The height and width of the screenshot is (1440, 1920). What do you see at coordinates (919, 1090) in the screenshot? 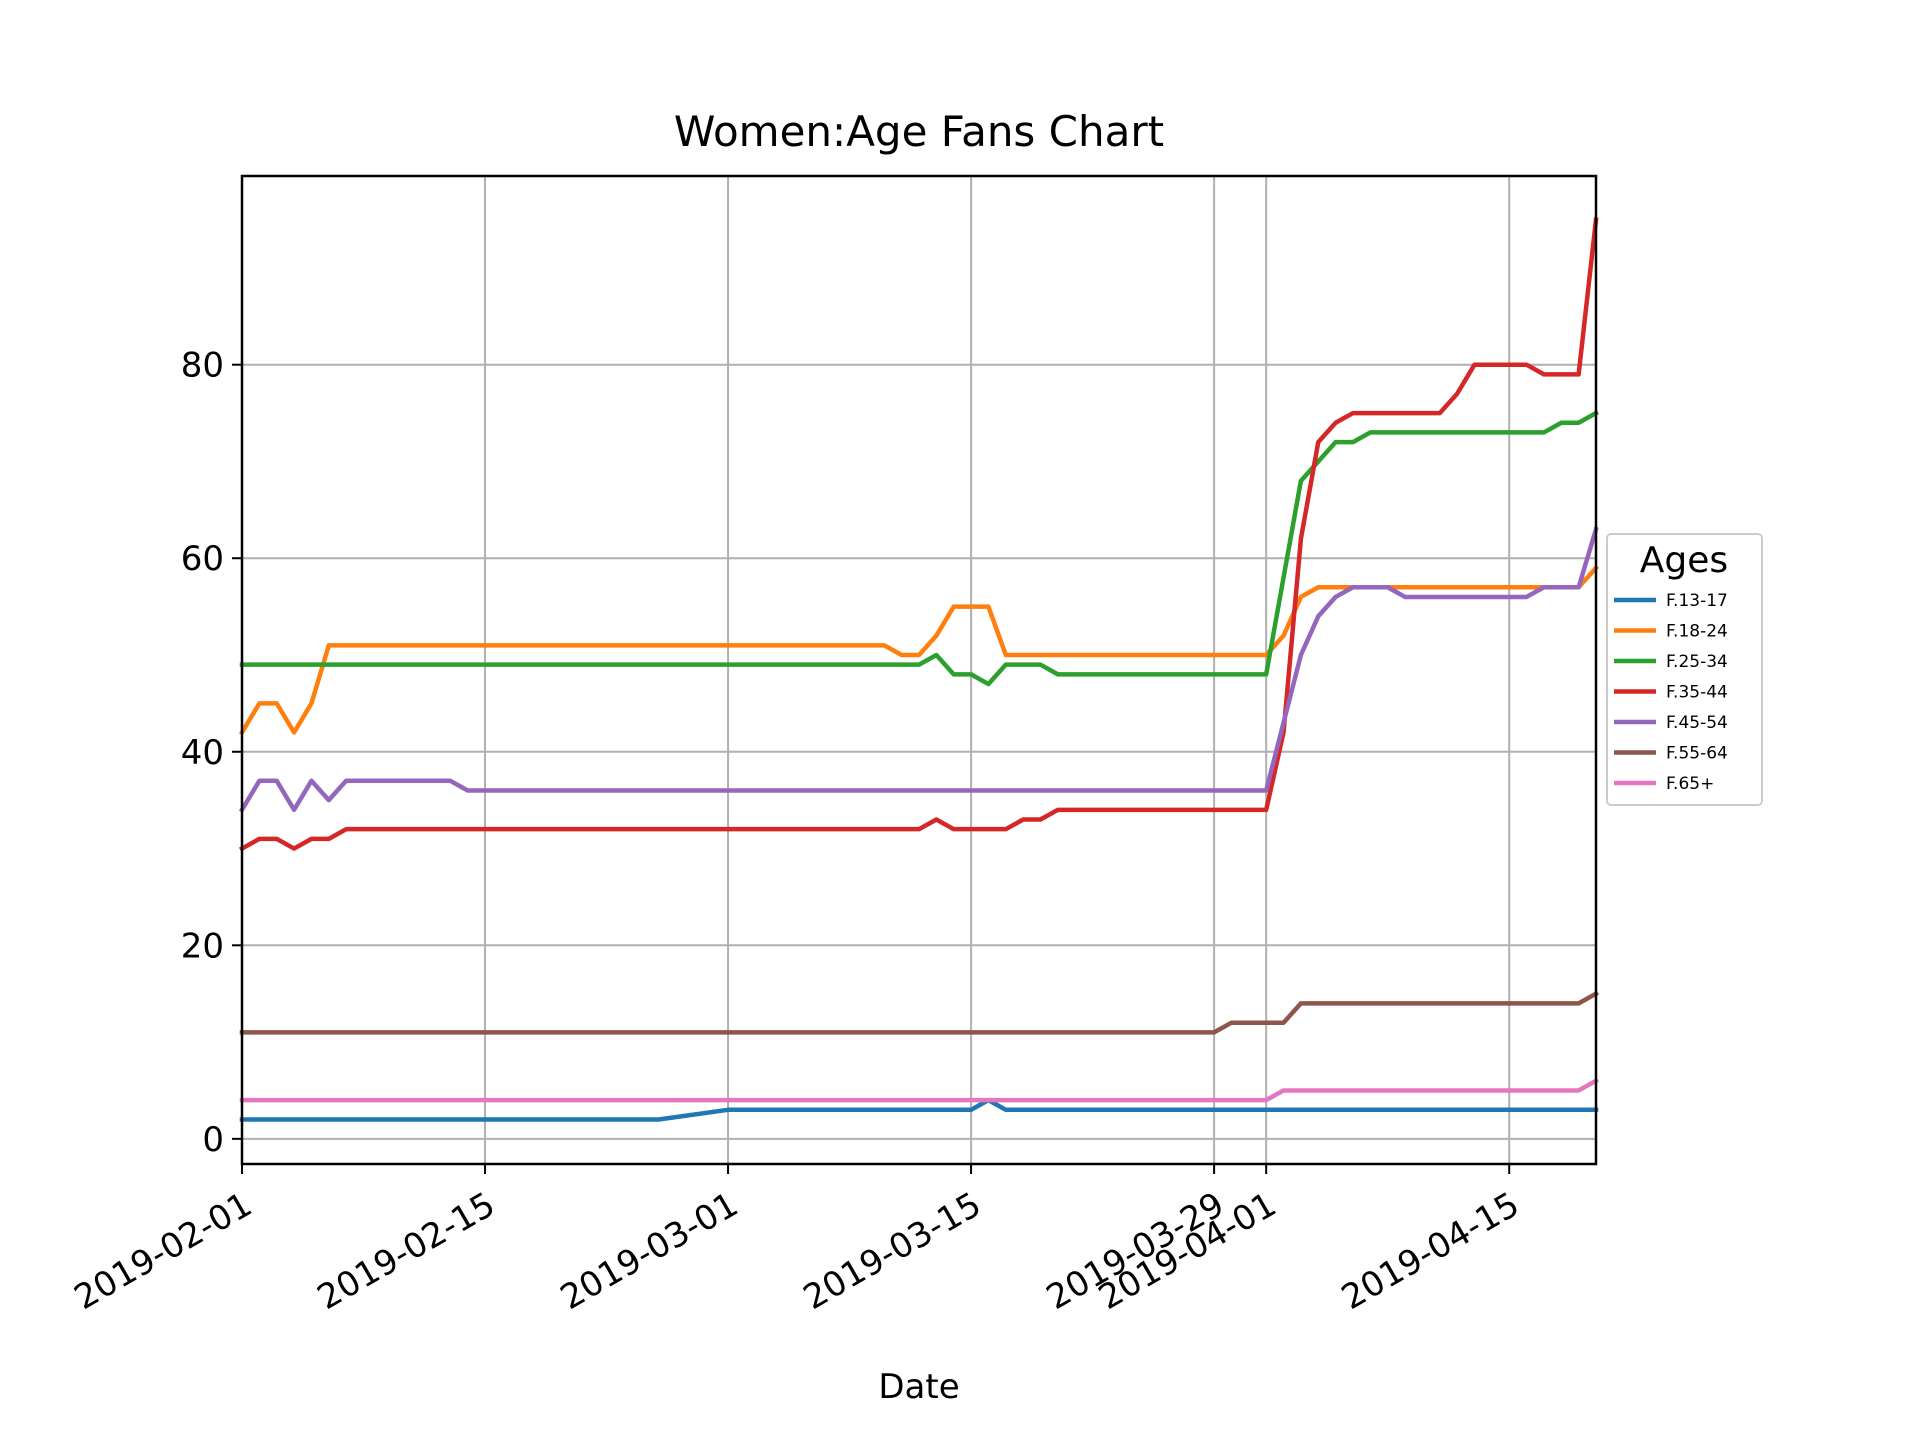
I see `series-line-f-65-` at bounding box center [919, 1090].